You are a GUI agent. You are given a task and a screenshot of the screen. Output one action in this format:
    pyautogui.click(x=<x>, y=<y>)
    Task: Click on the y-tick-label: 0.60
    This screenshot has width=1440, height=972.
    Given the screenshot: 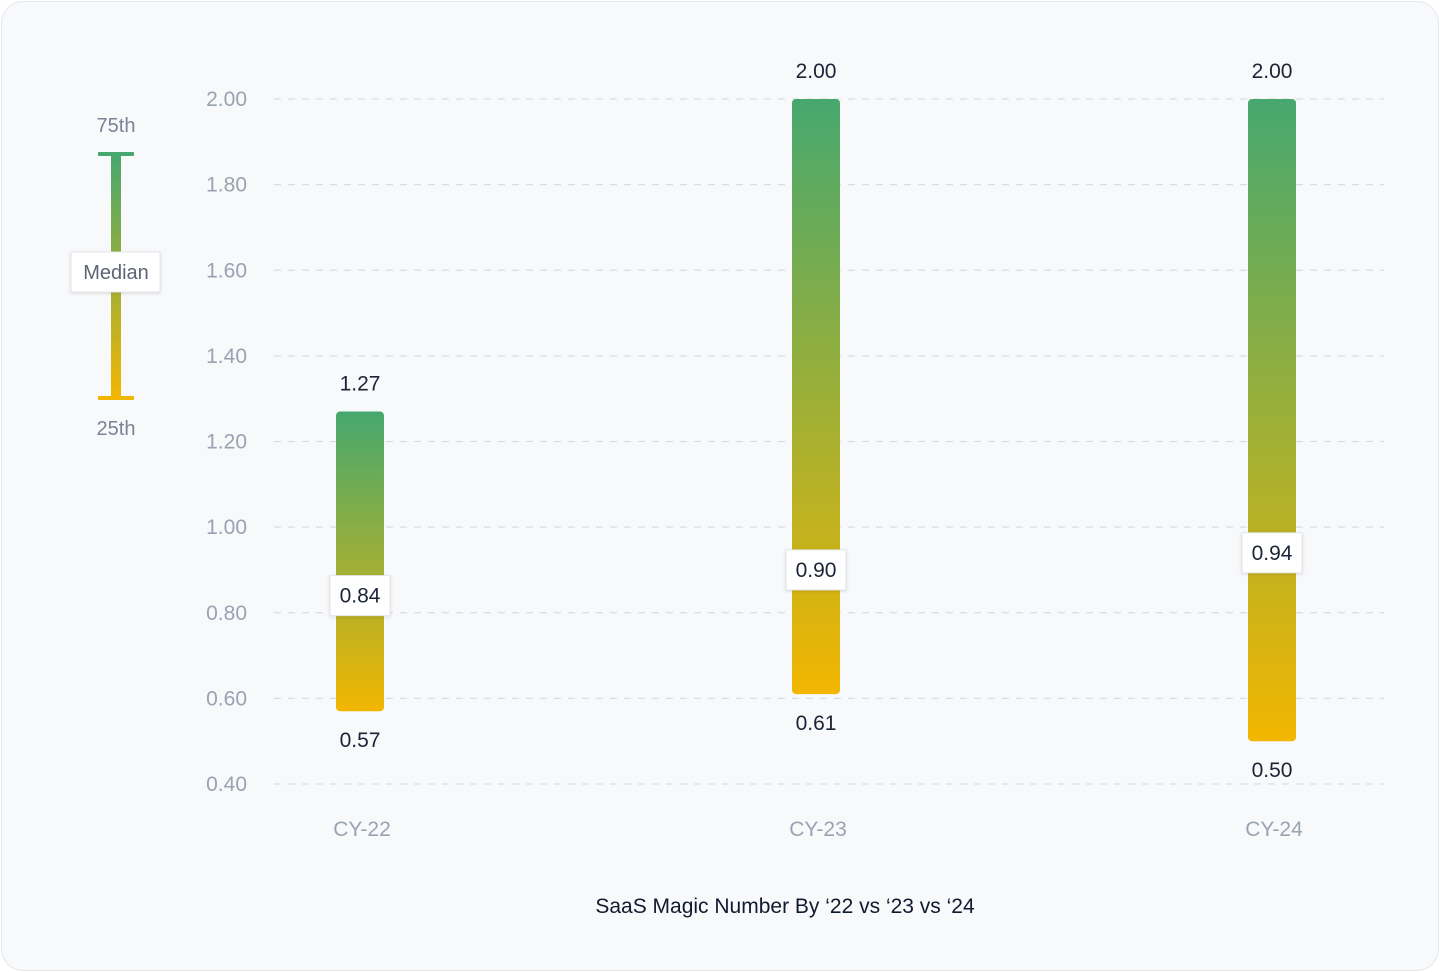 What is the action you would take?
    pyautogui.click(x=226, y=698)
    